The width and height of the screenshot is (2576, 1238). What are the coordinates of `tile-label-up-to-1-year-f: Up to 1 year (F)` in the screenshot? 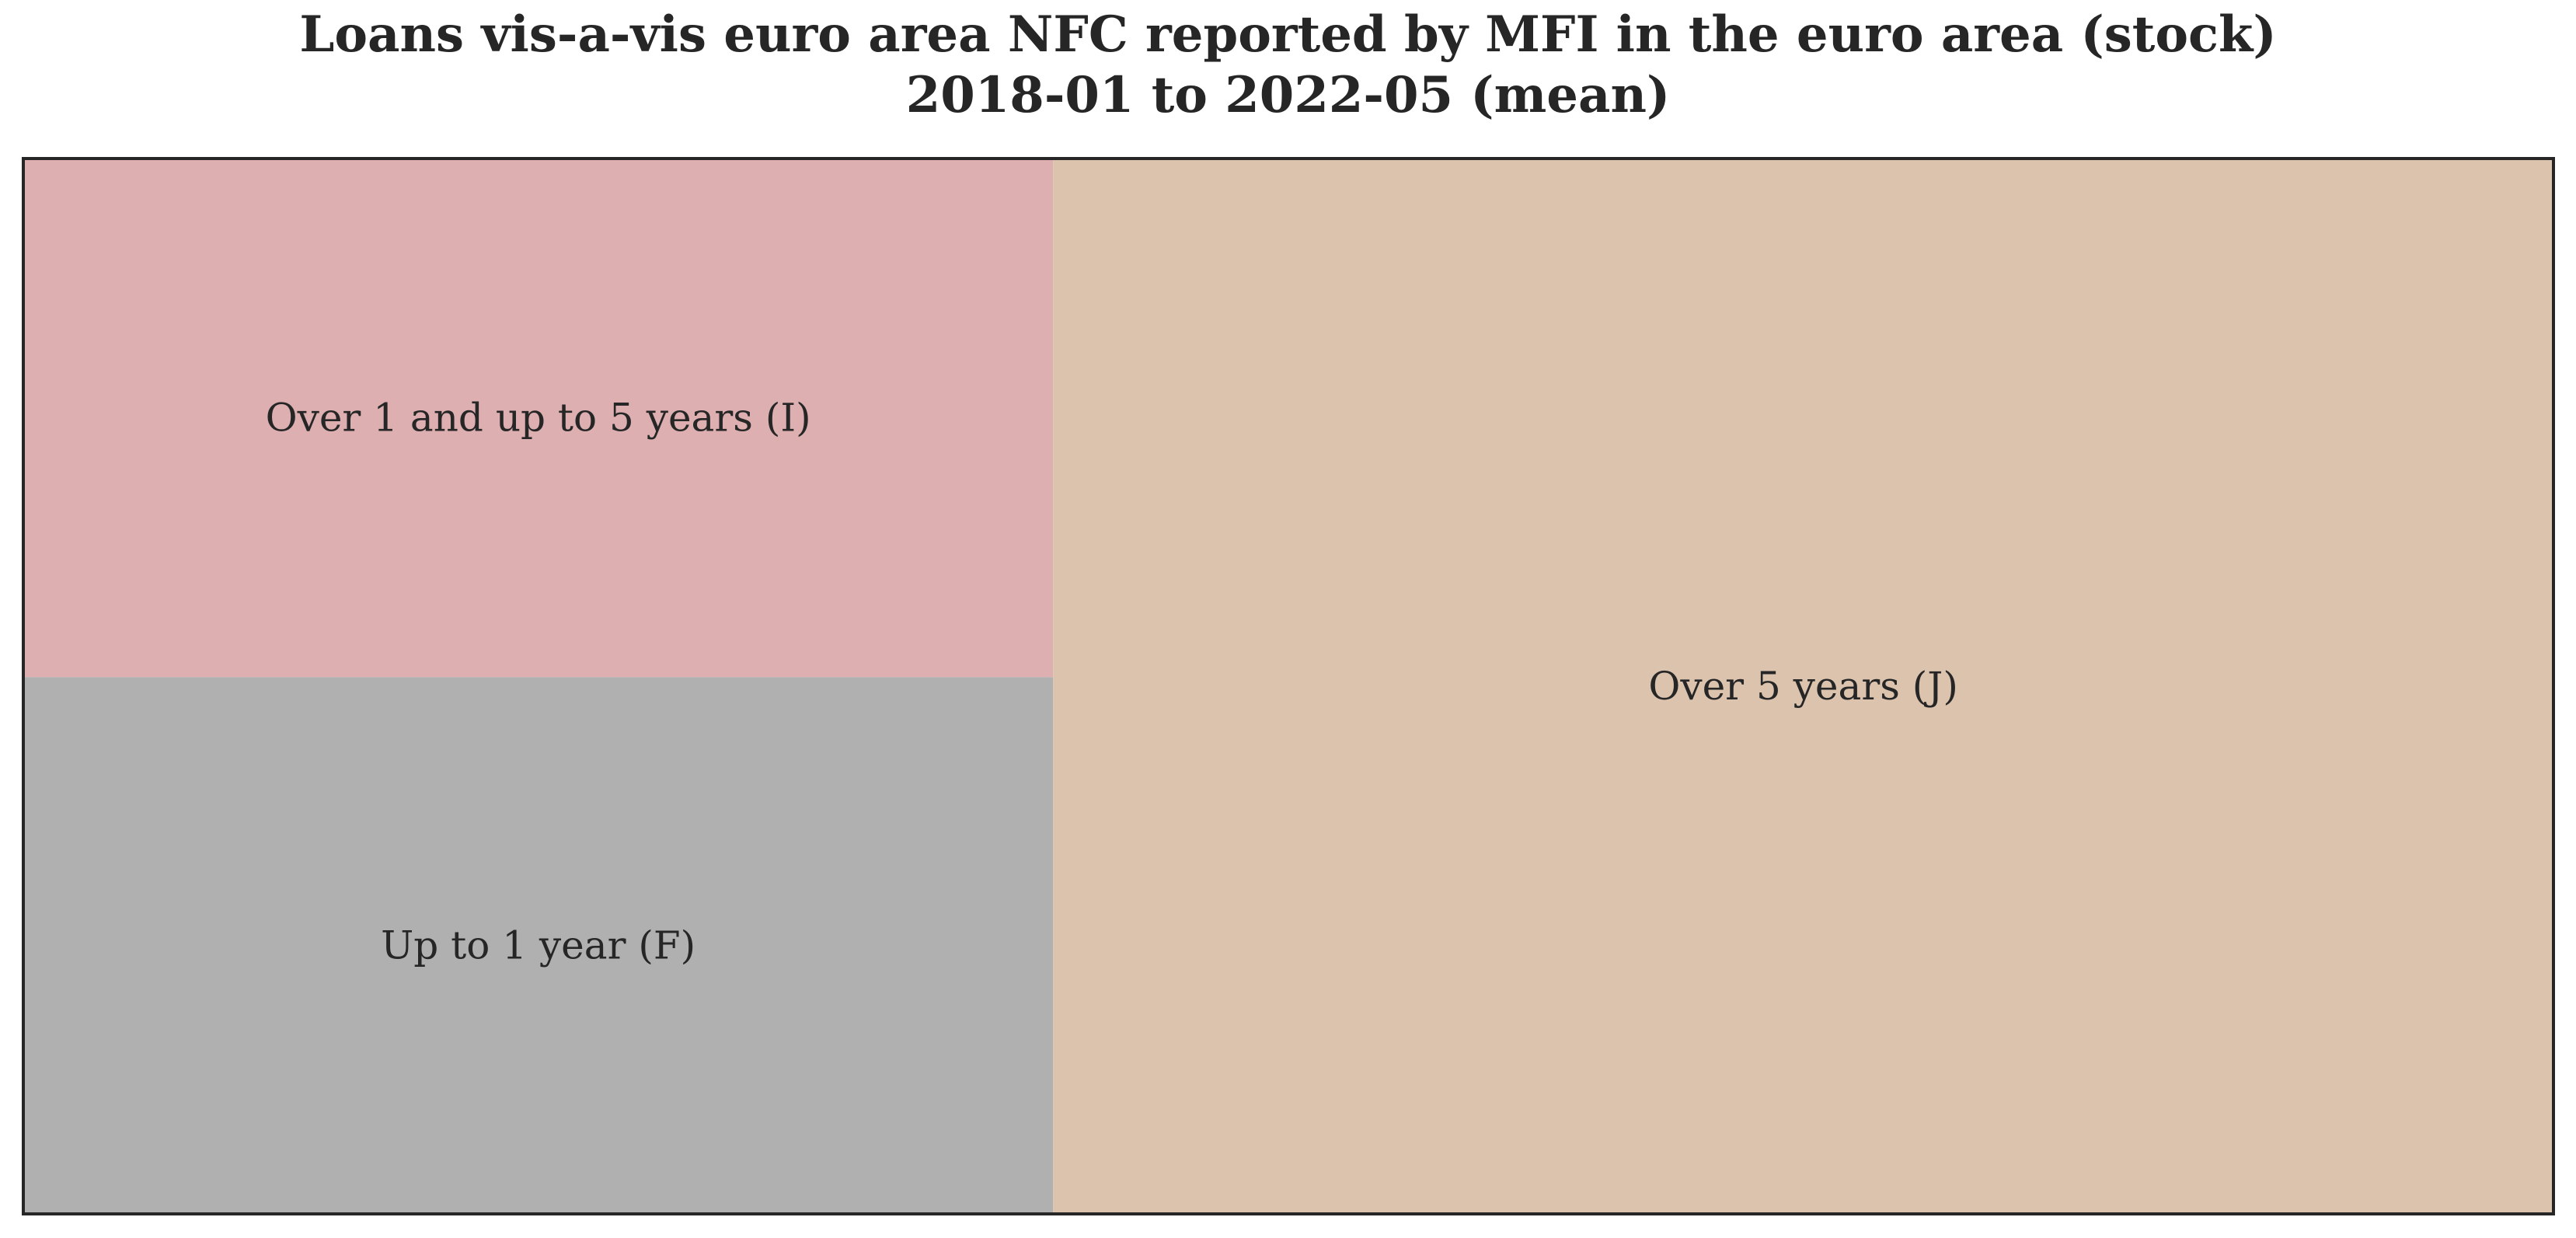 It's located at (538, 945).